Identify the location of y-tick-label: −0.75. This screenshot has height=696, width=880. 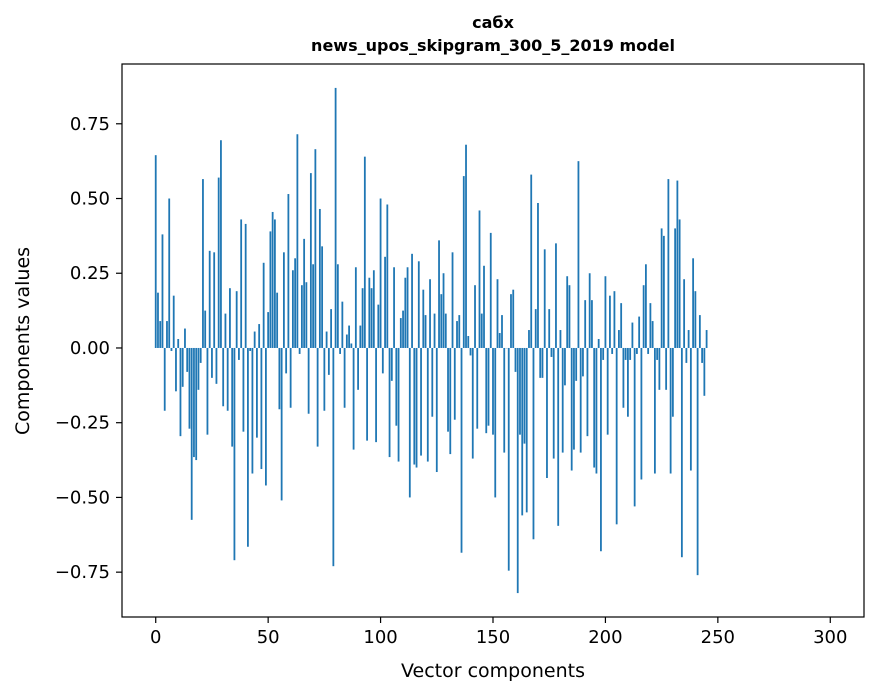
(82, 572).